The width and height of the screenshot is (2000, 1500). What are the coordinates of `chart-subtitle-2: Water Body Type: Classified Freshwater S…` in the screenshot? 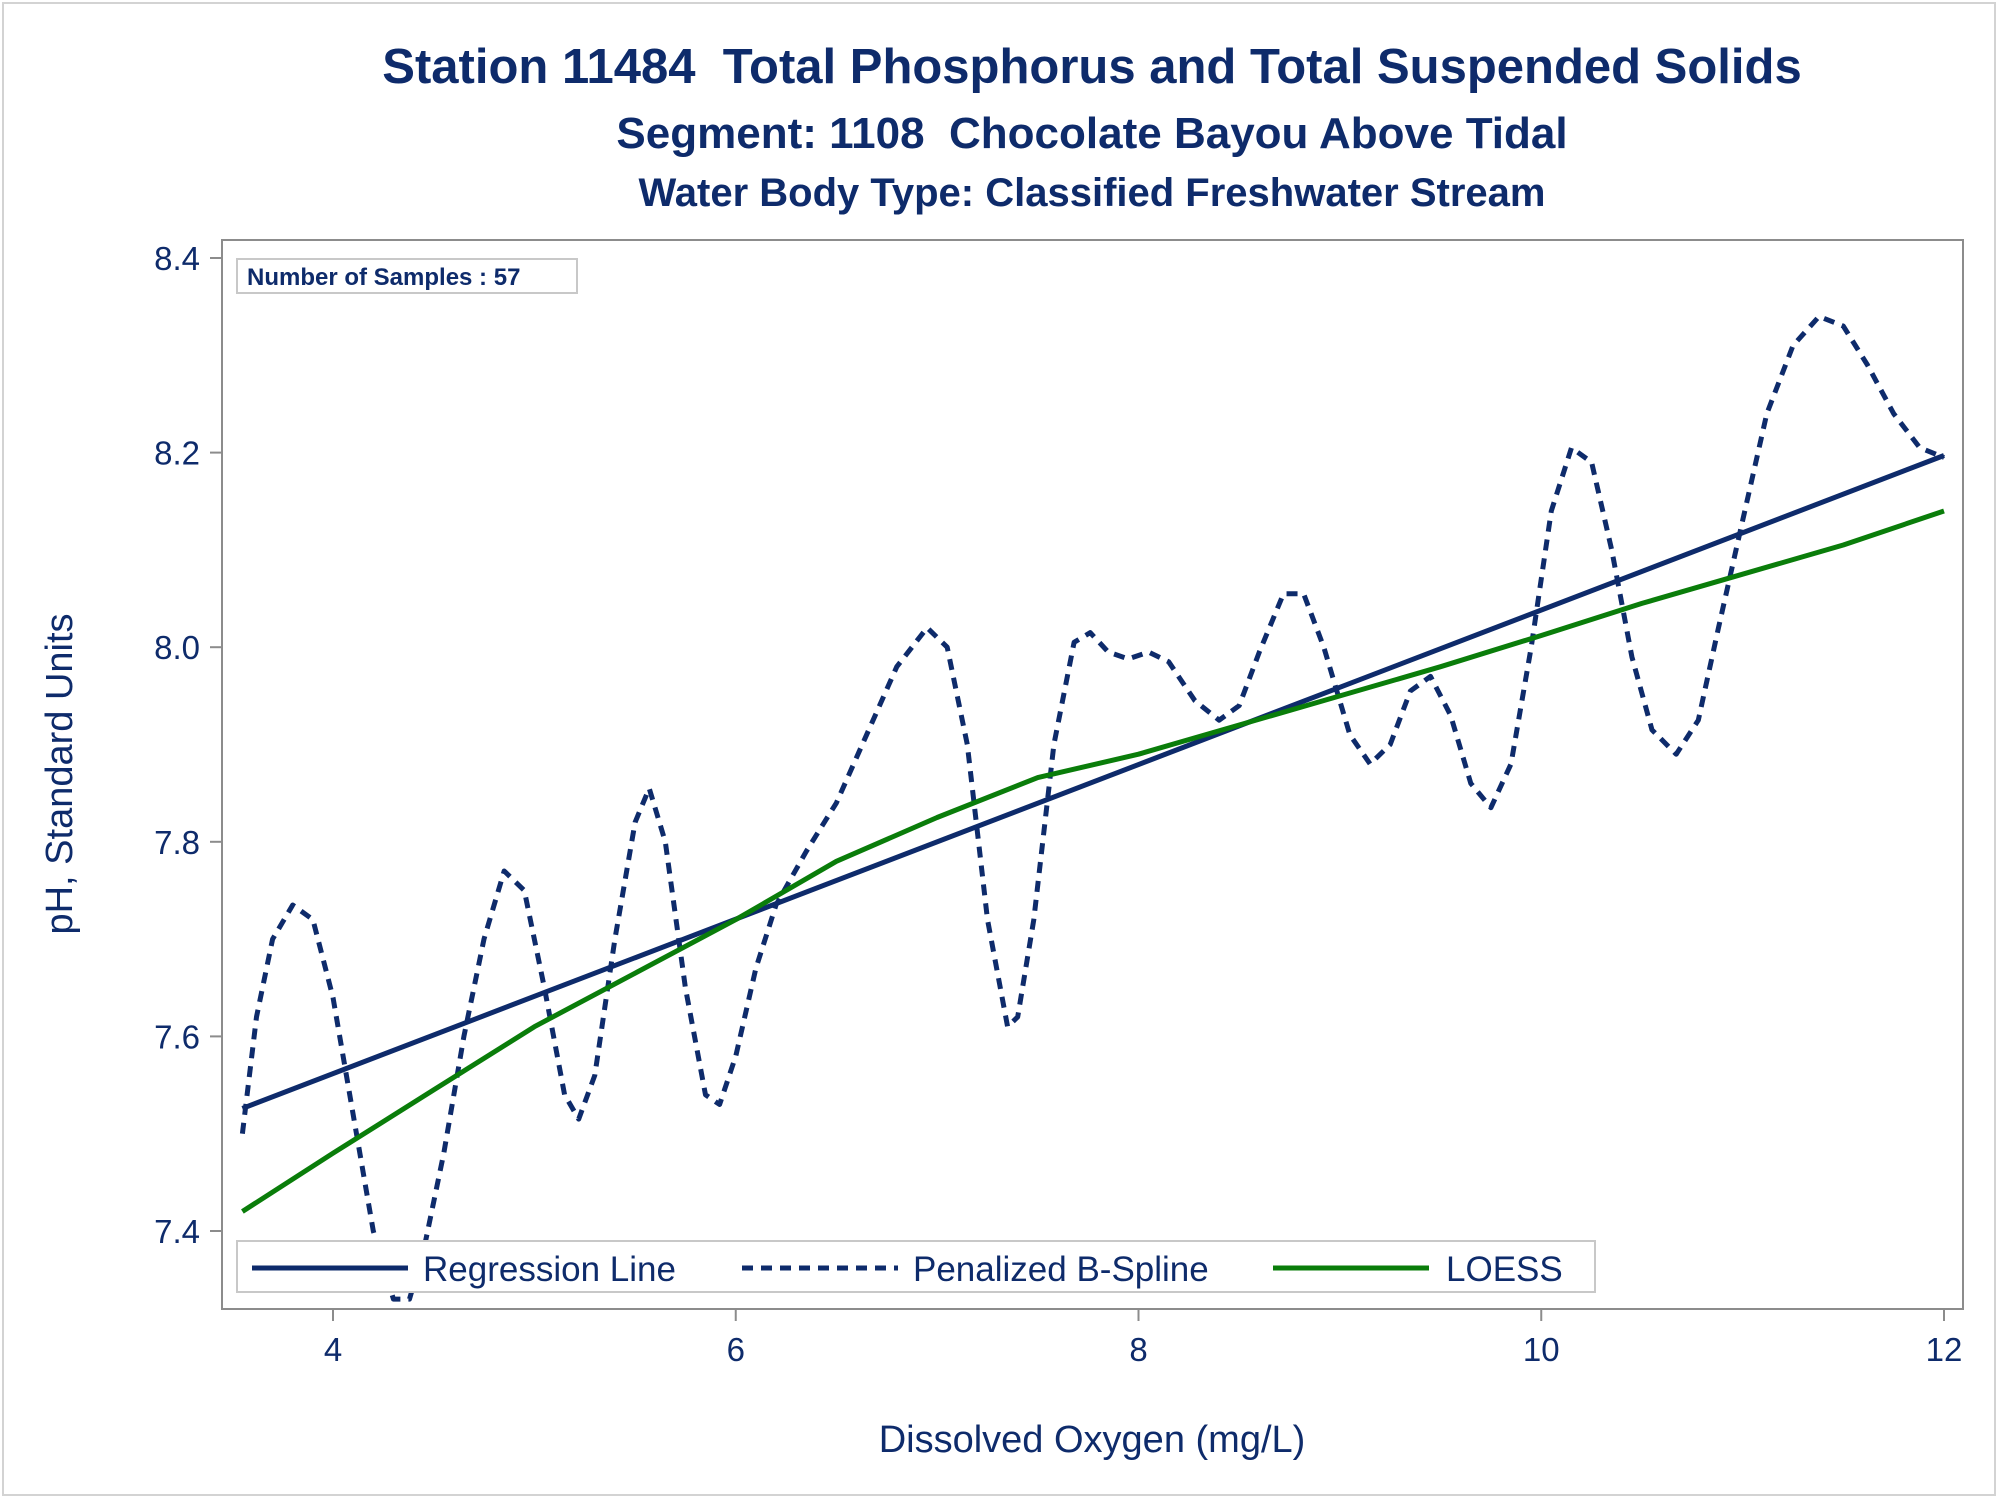 It's located at (1092, 193).